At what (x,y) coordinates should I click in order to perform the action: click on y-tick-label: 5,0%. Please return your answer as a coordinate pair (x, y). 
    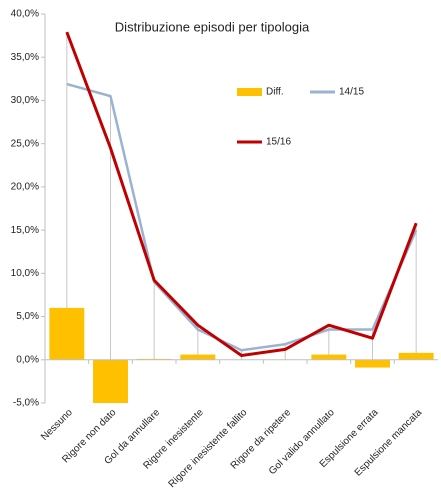
    Looking at the image, I should click on (27, 316).